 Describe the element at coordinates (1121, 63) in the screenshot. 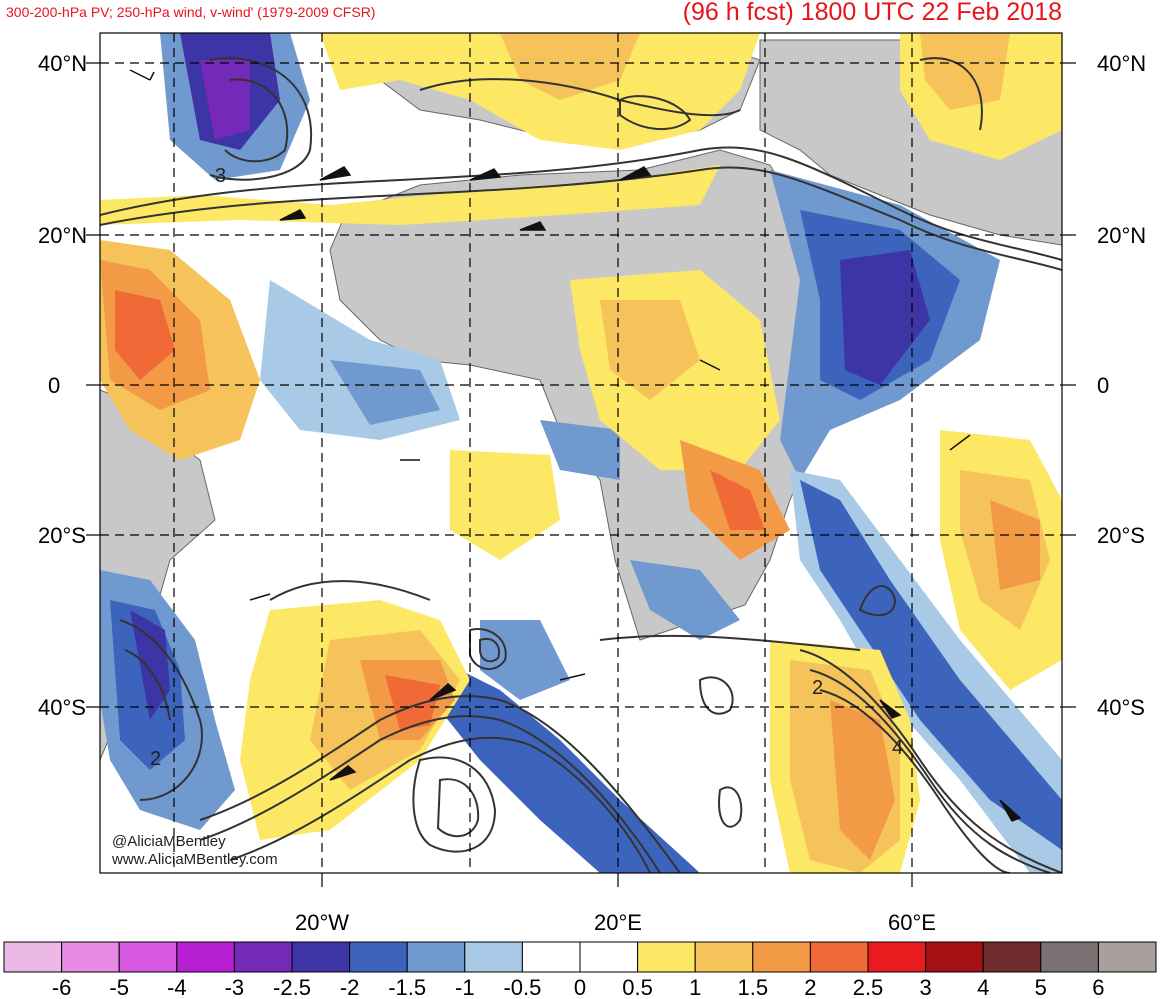

I see `lat-label-right: 40°N` at that location.